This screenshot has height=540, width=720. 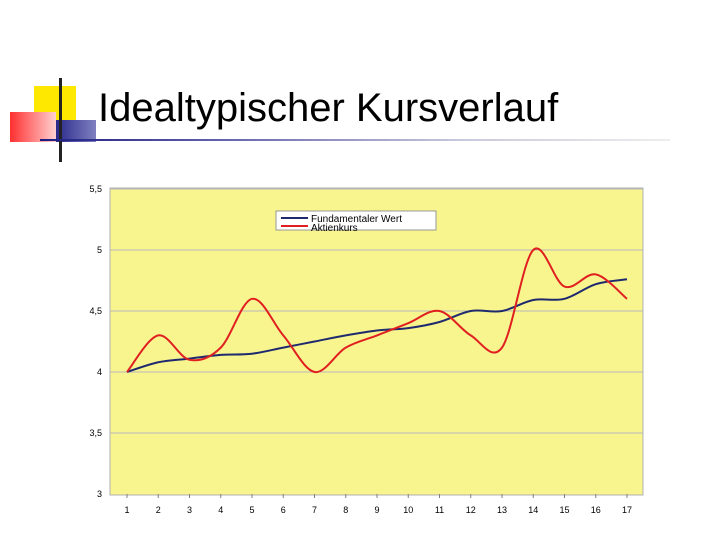 What do you see at coordinates (564, 510) in the screenshot?
I see `x-tick-label: 15` at bounding box center [564, 510].